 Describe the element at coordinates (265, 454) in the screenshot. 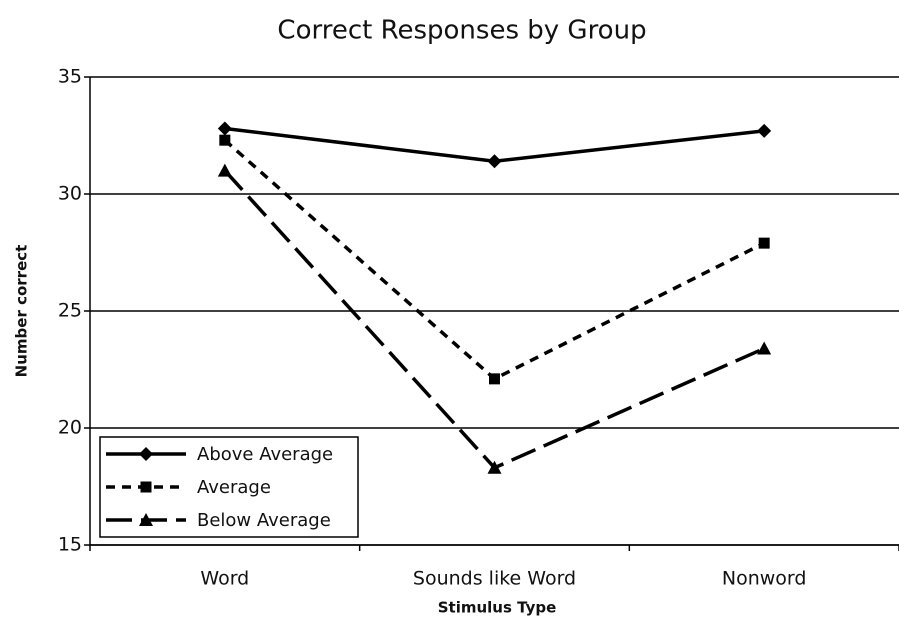

I see `legend-text: Above Average` at that location.